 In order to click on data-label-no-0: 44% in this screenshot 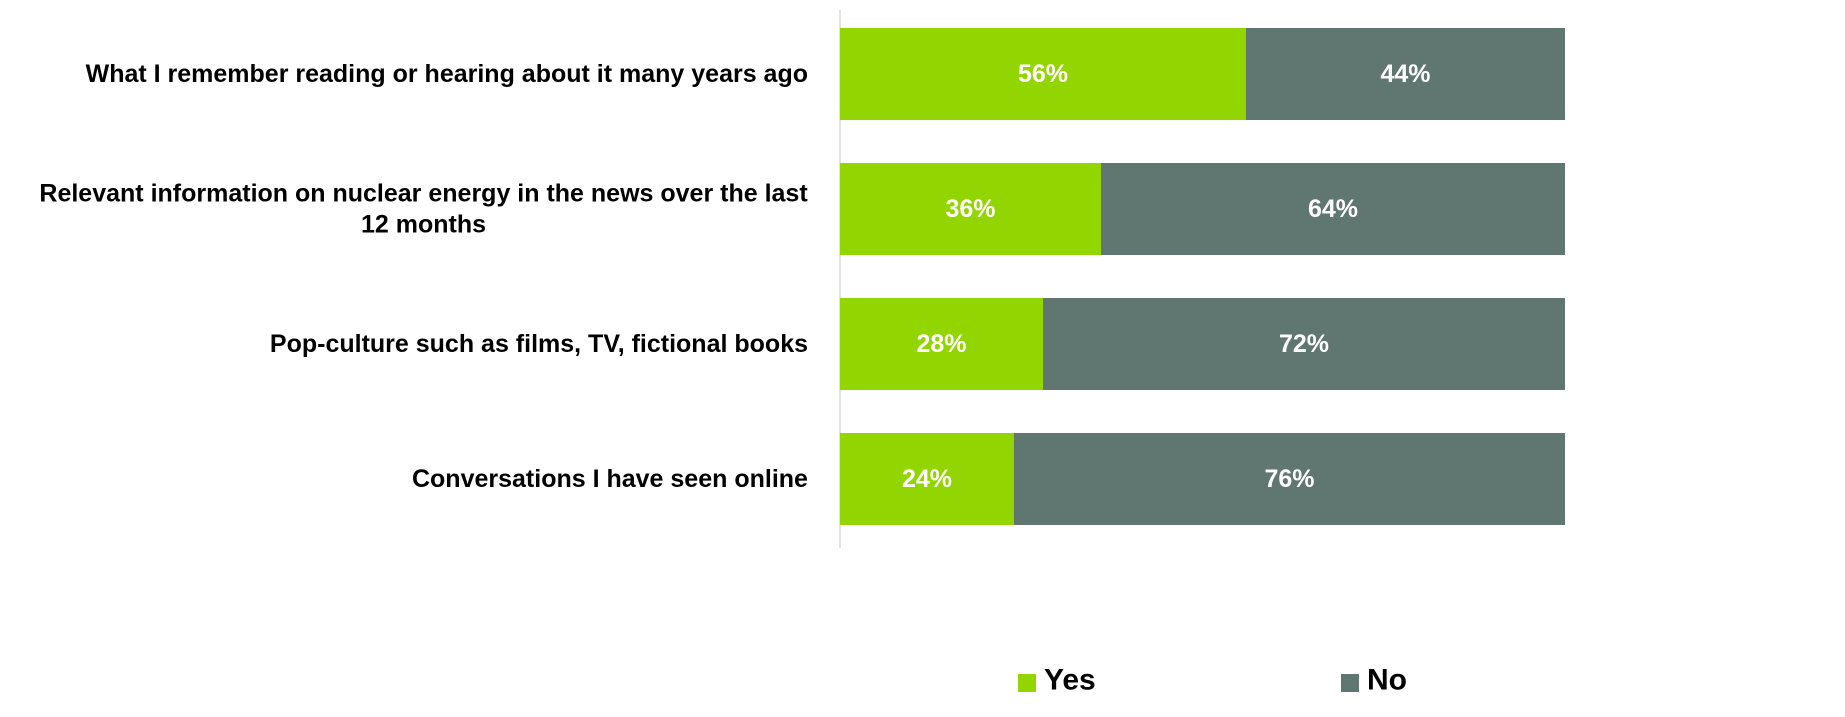, I will do `click(1405, 74)`.